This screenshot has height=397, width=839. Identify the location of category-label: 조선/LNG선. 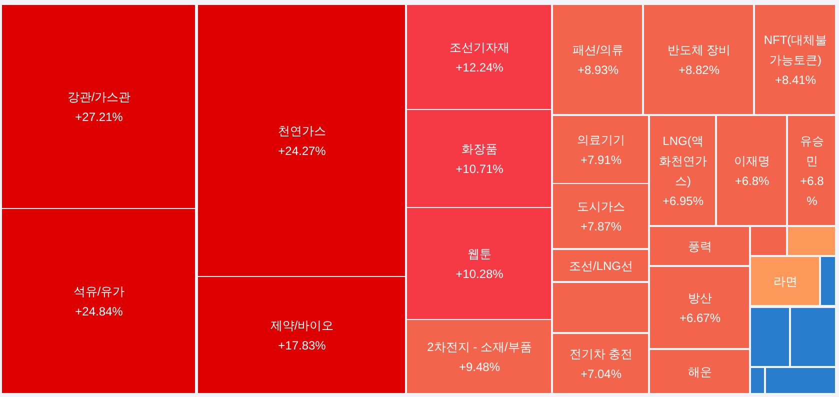
(601, 266).